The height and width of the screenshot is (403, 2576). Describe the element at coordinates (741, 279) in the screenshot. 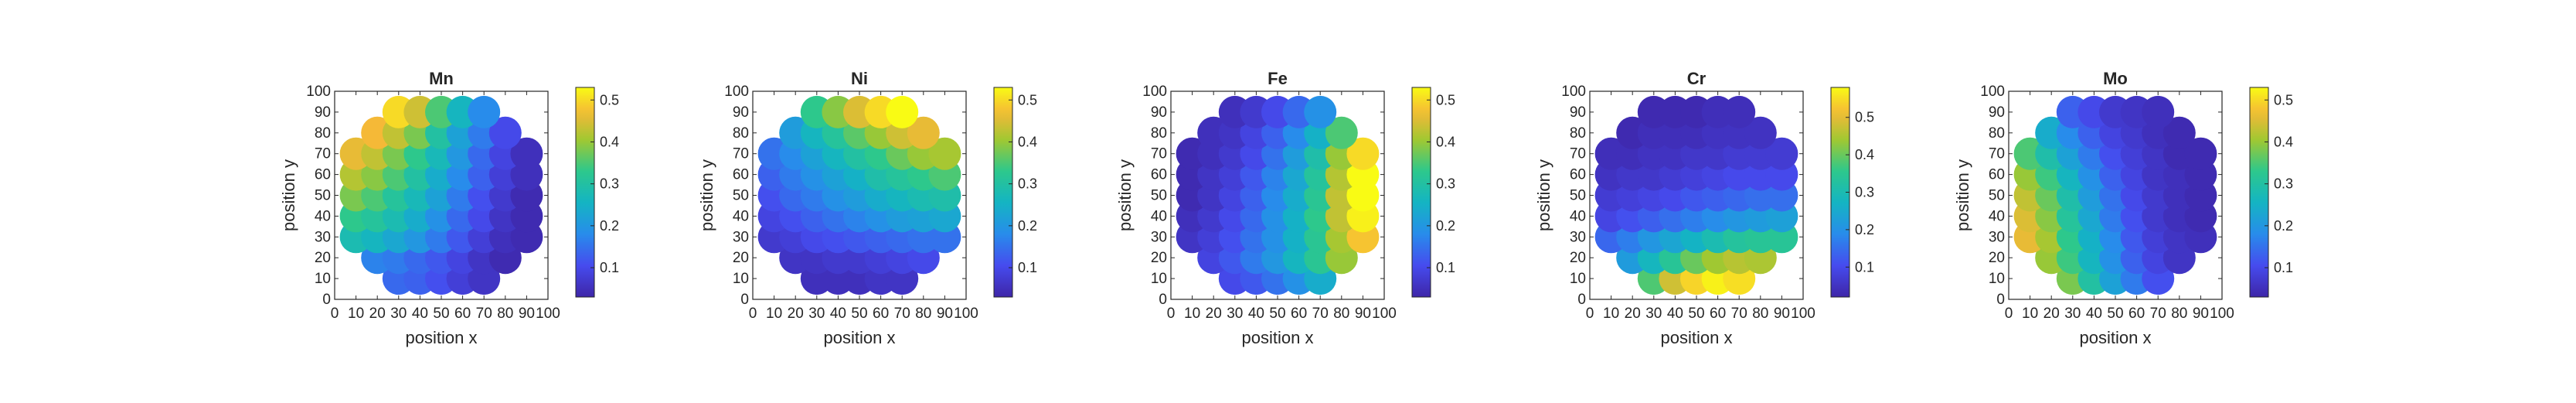

I see `y-tick-label: 10` at that location.